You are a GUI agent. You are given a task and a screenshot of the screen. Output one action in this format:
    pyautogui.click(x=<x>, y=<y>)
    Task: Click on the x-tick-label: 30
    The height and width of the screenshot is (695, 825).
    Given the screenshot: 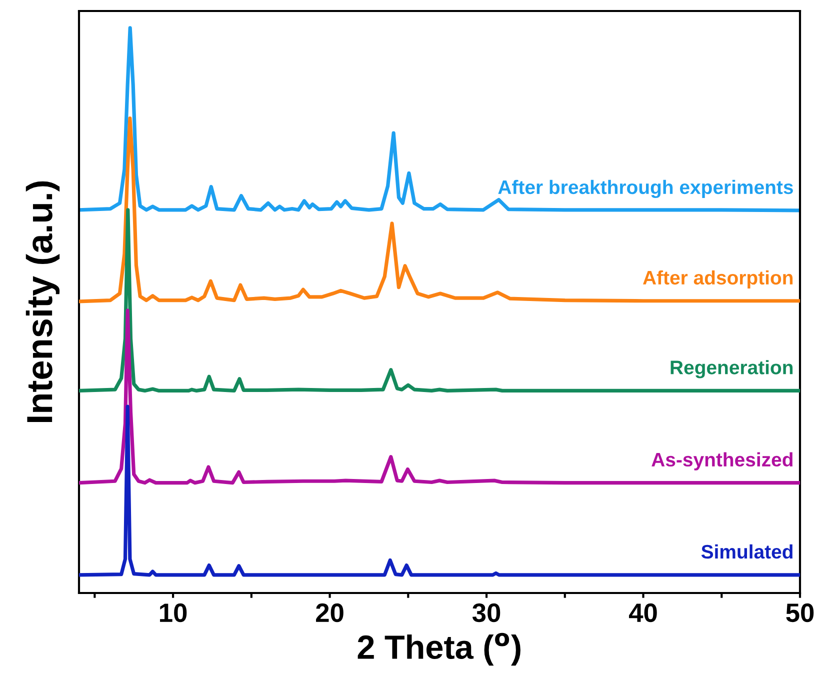 What is the action you would take?
    pyautogui.click(x=486, y=612)
    